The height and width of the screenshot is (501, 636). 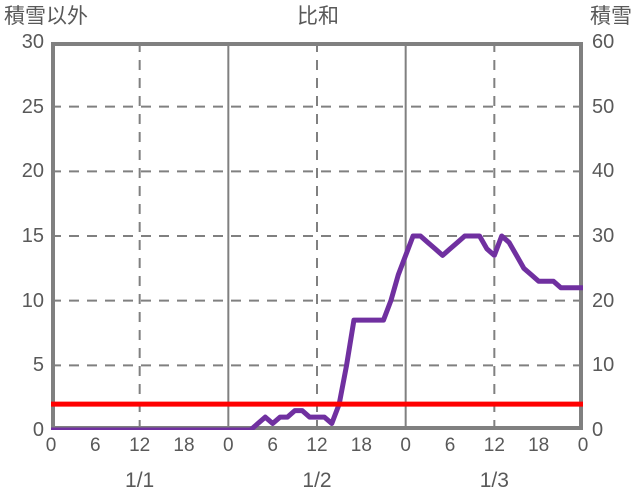 I want to click on y-axis-left-tick-label: 15, so click(x=32, y=236).